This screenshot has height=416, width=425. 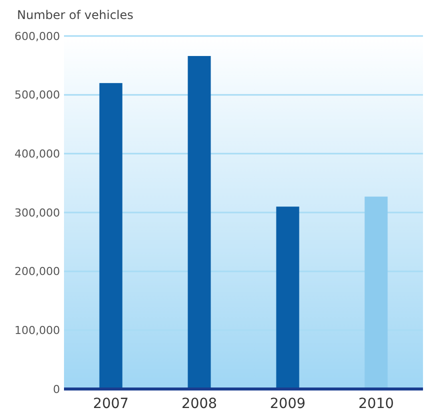 What do you see at coordinates (37, 154) in the screenshot?
I see `y-tick-label: 400,000` at bounding box center [37, 154].